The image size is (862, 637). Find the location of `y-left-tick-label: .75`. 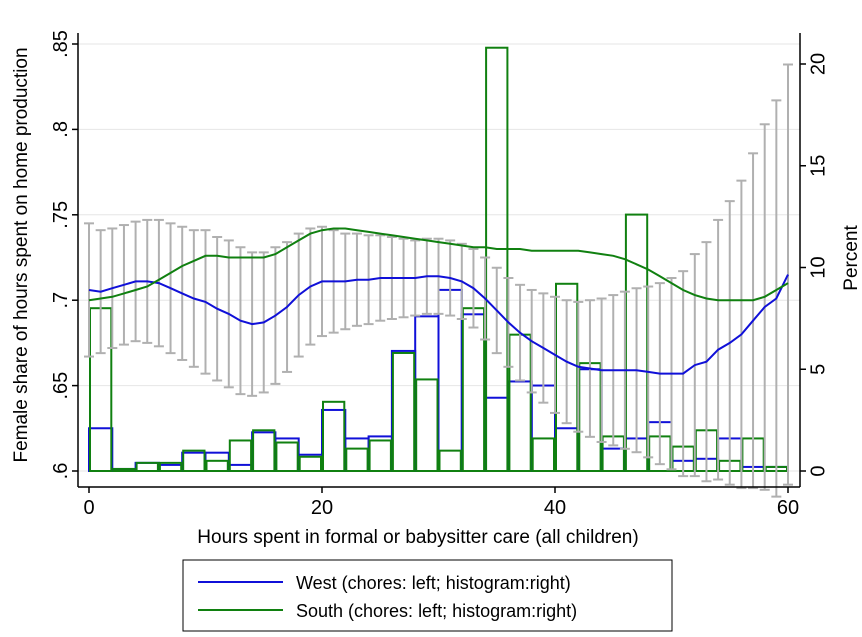

y-left-tick-label: .75 is located at coordinates (61, 215).